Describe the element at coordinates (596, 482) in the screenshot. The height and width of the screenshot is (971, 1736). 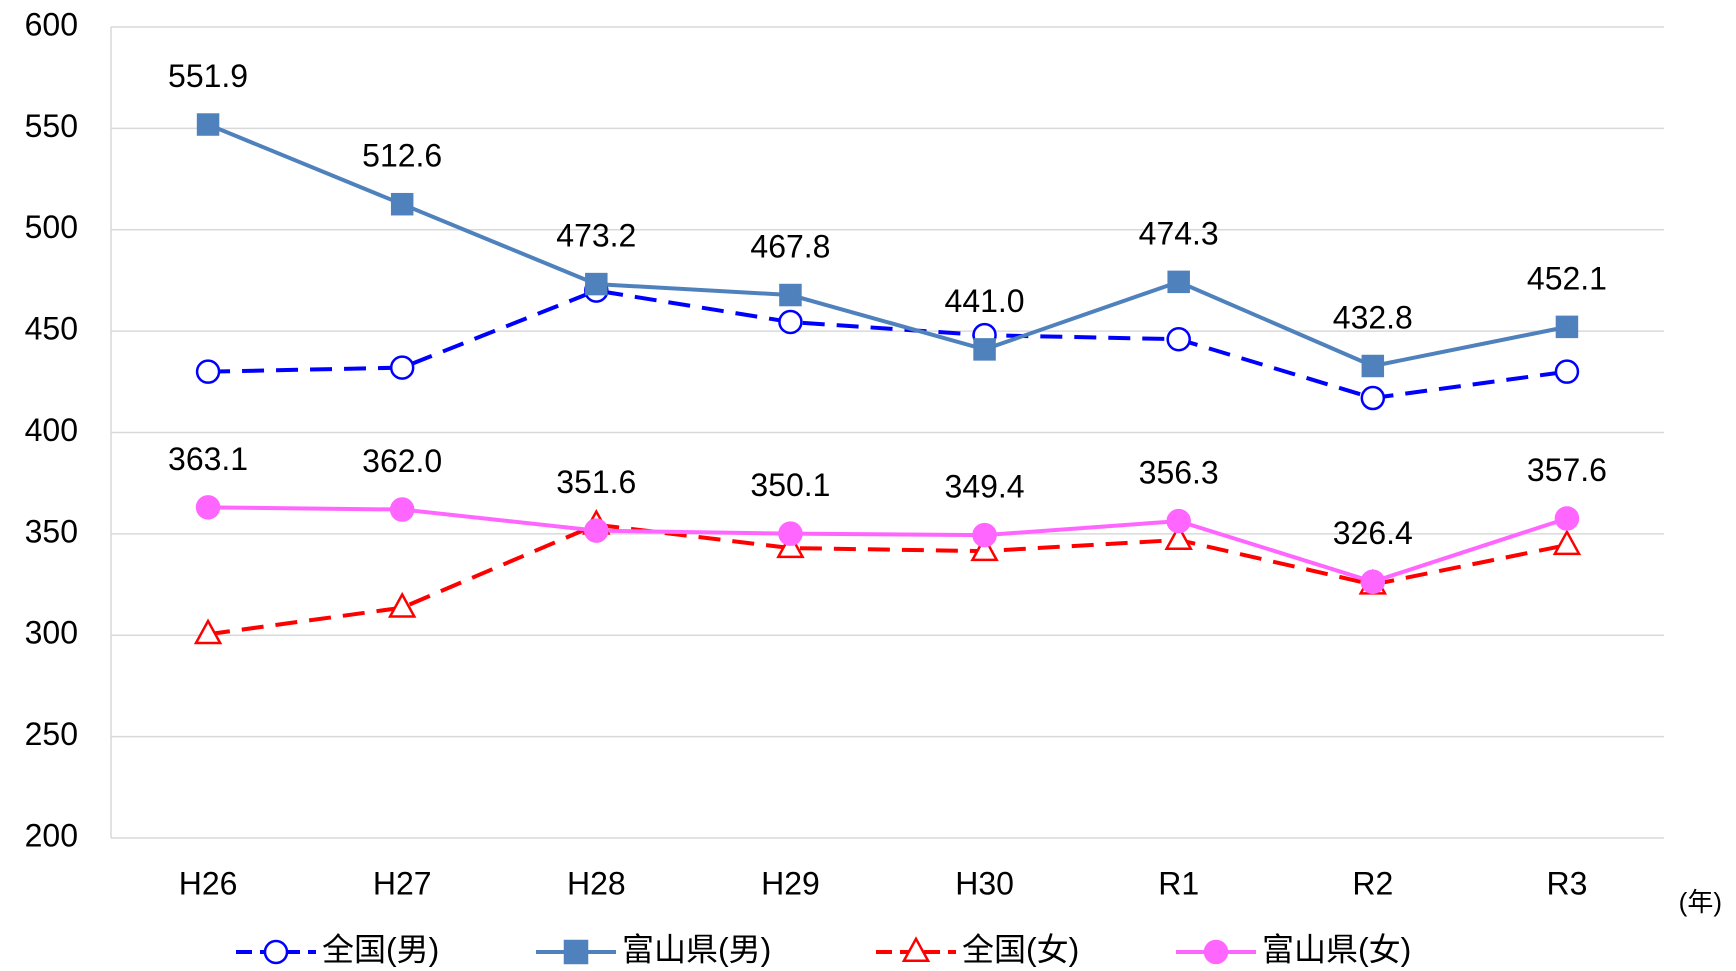
I see `data-label: 351.6` at that location.